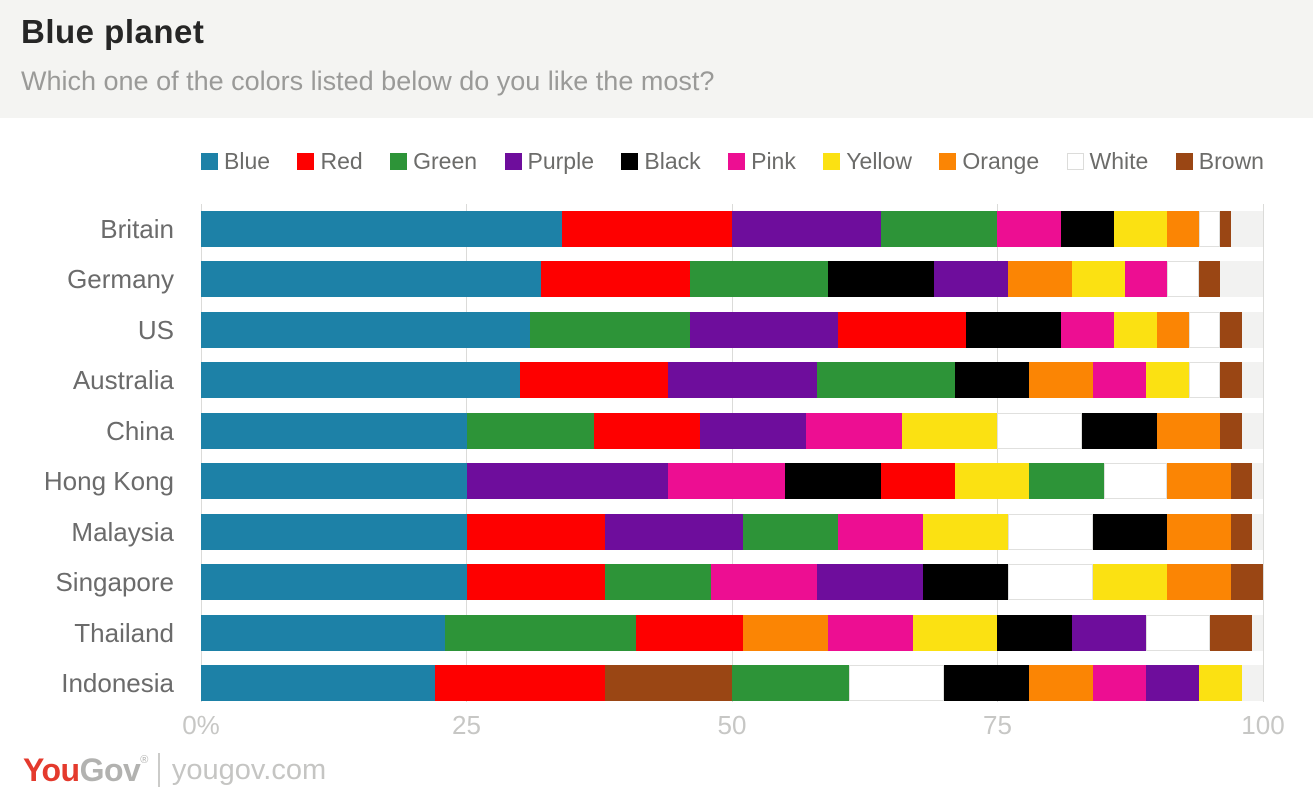  Describe the element at coordinates (1226, 229) in the screenshot. I see `bar-segment-britain-brown` at that location.